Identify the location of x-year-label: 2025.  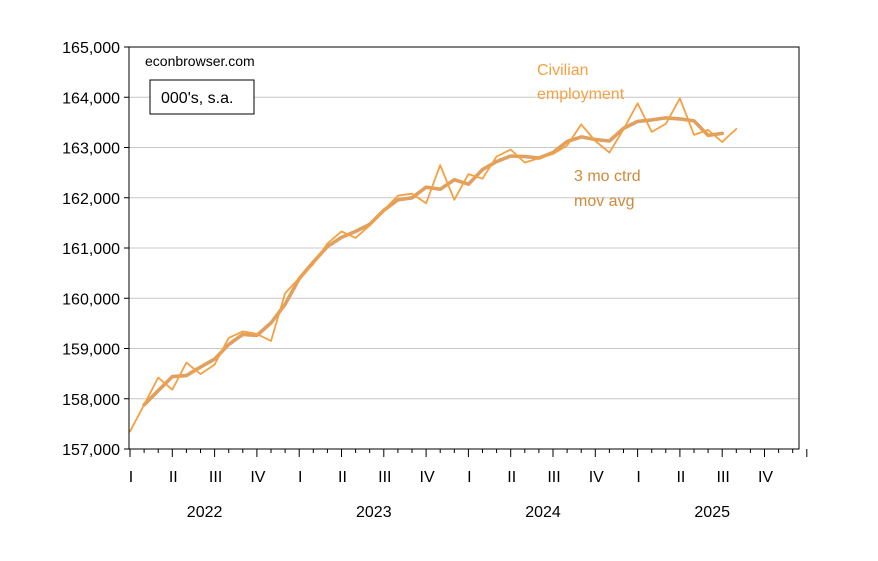
(712, 512).